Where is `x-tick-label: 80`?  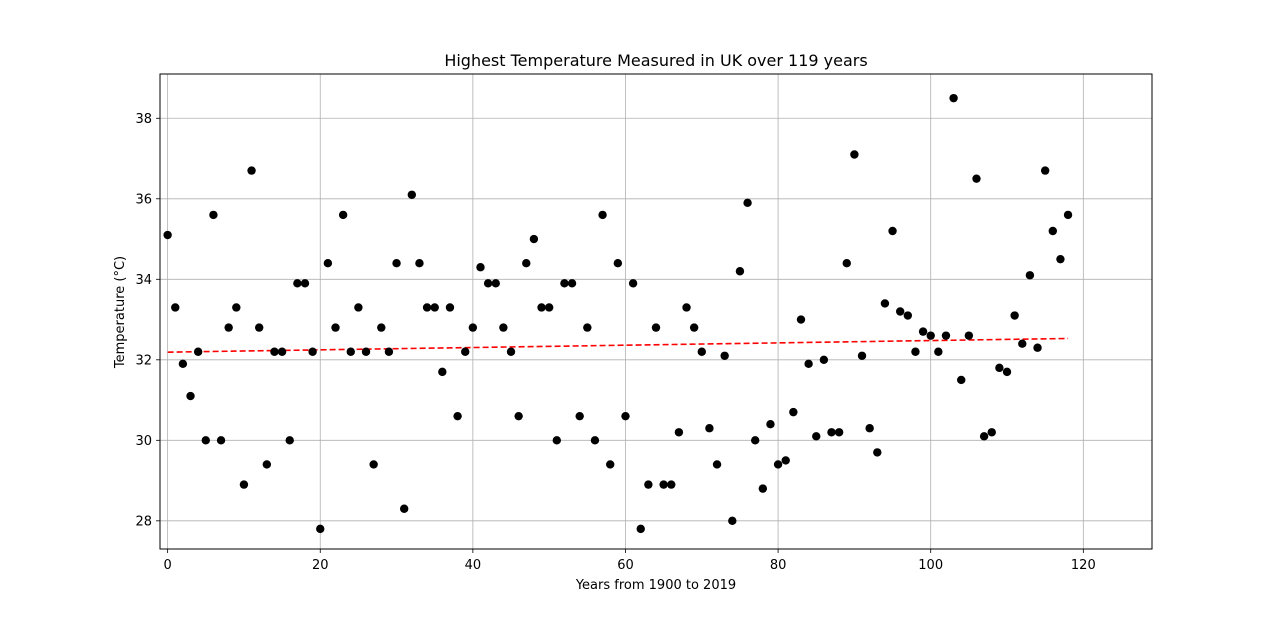
x-tick-label: 80 is located at coordinates (778, 565).